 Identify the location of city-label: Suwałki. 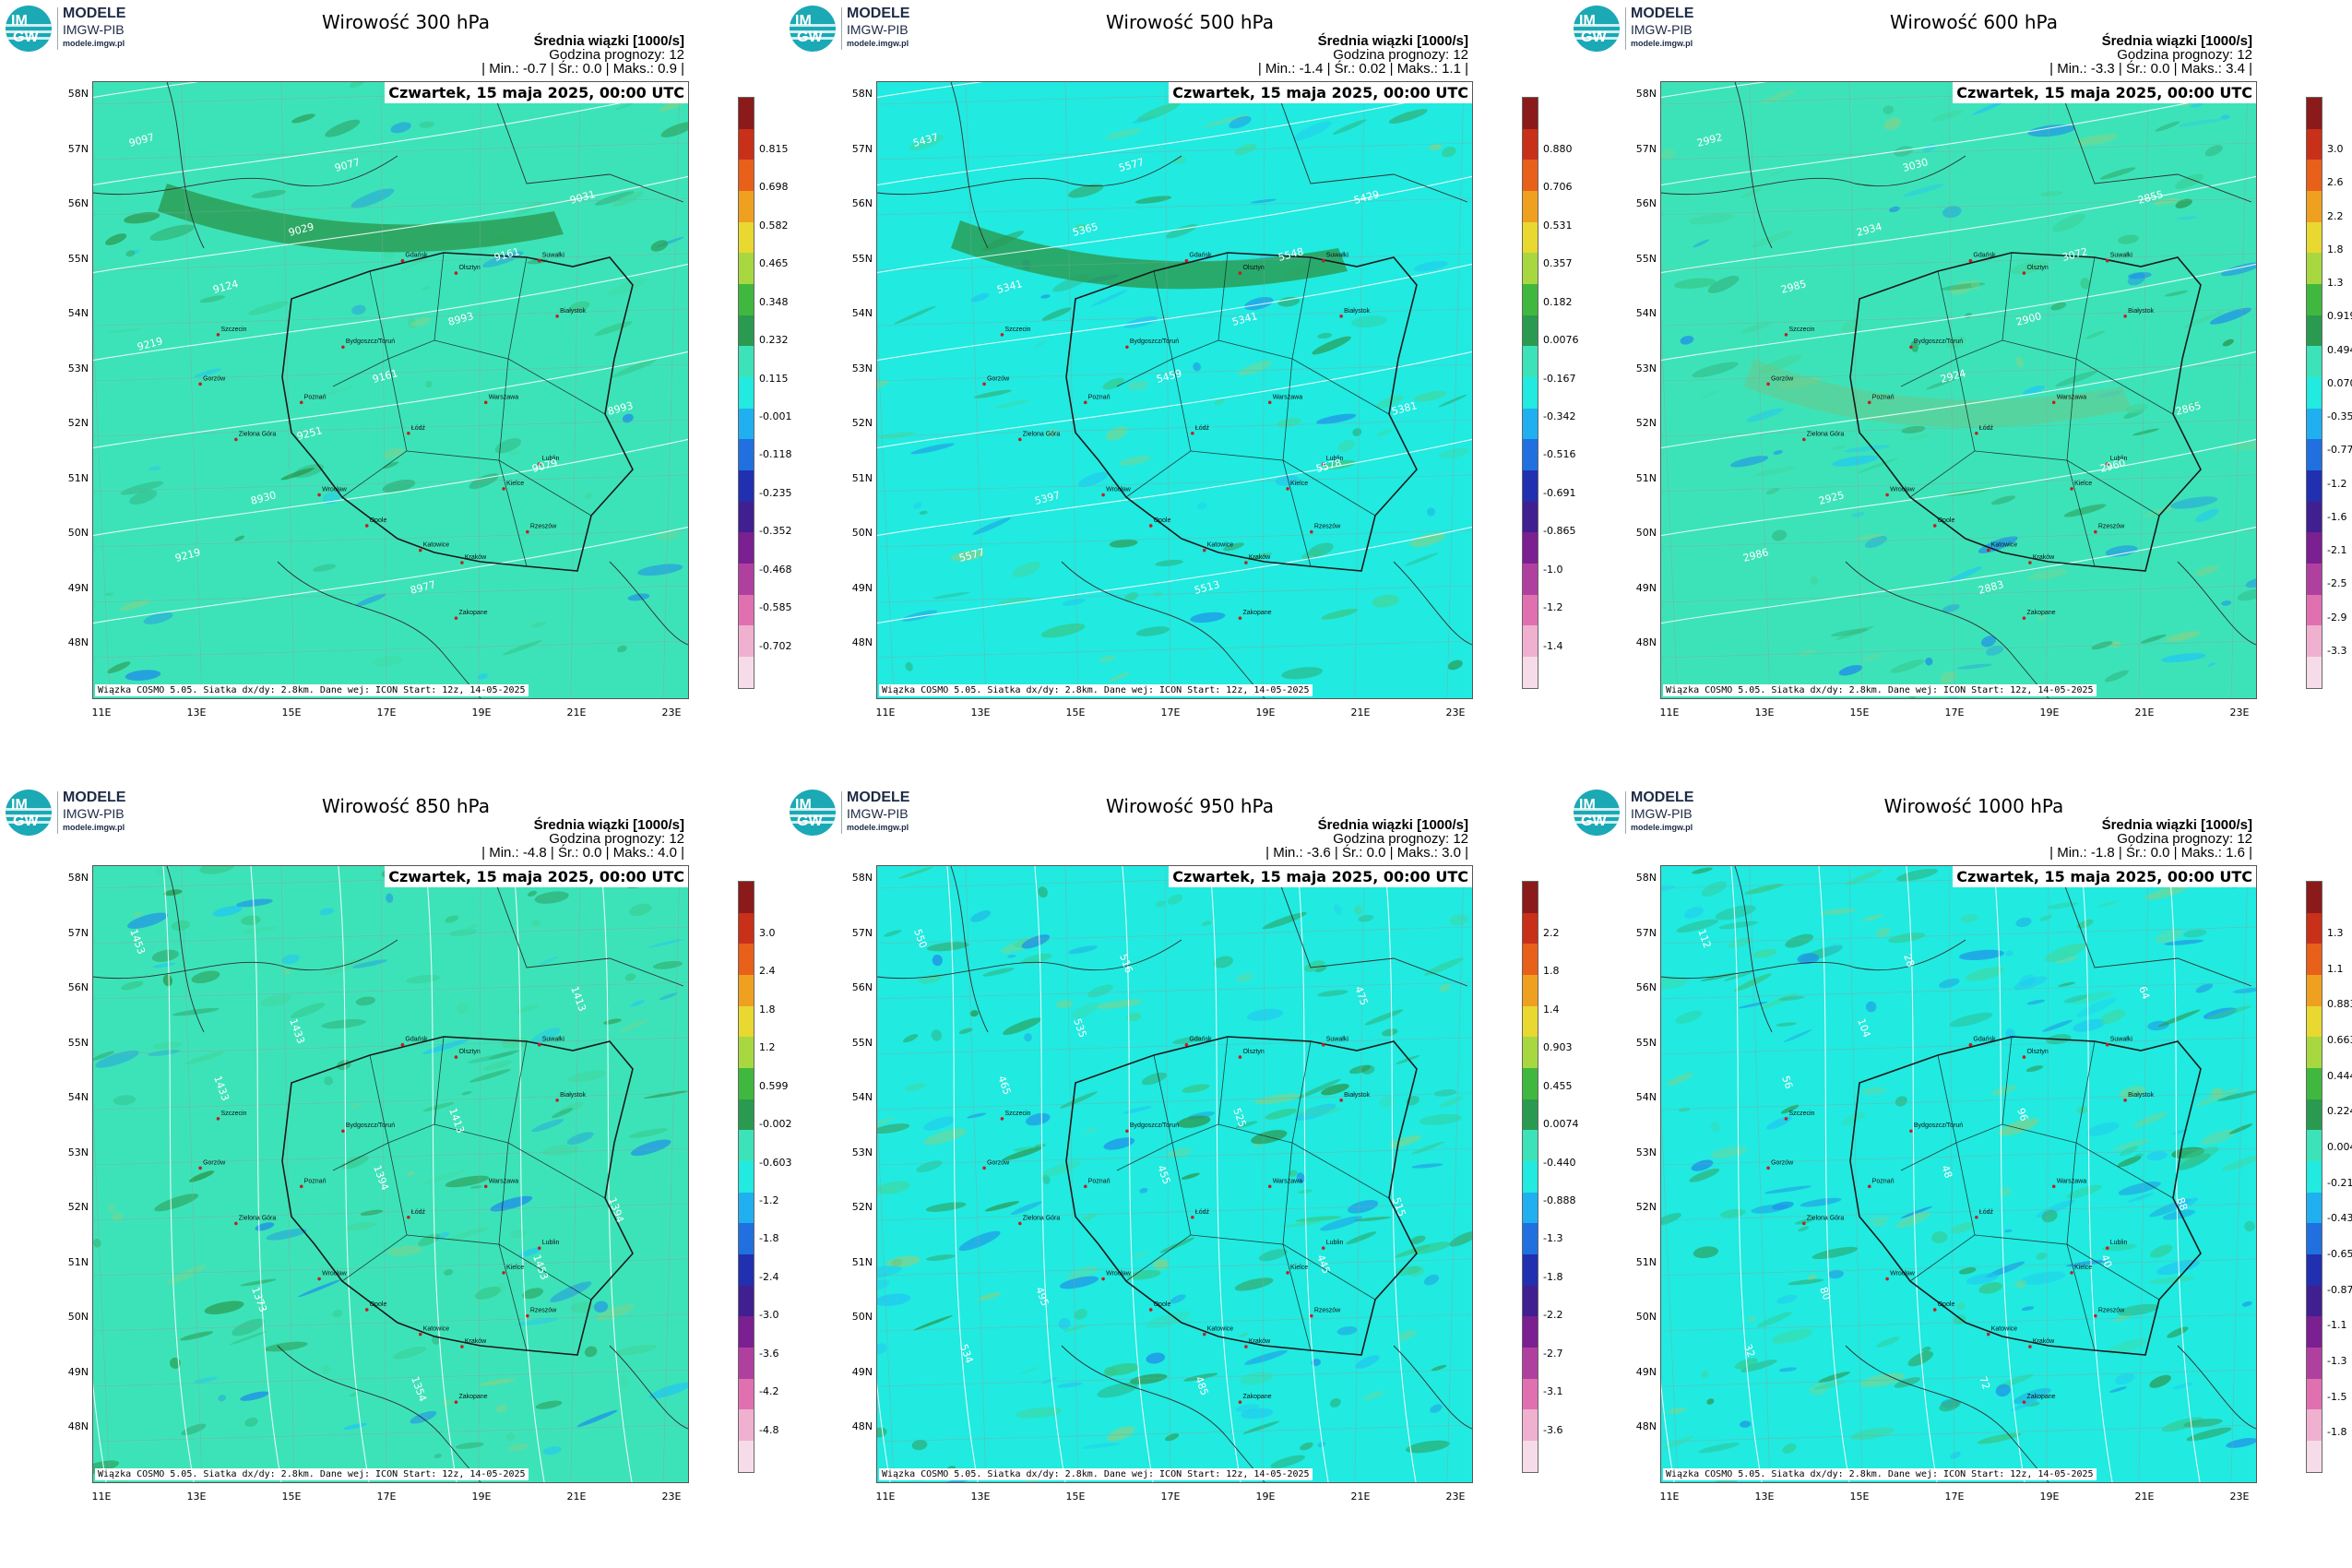
(553, 256).